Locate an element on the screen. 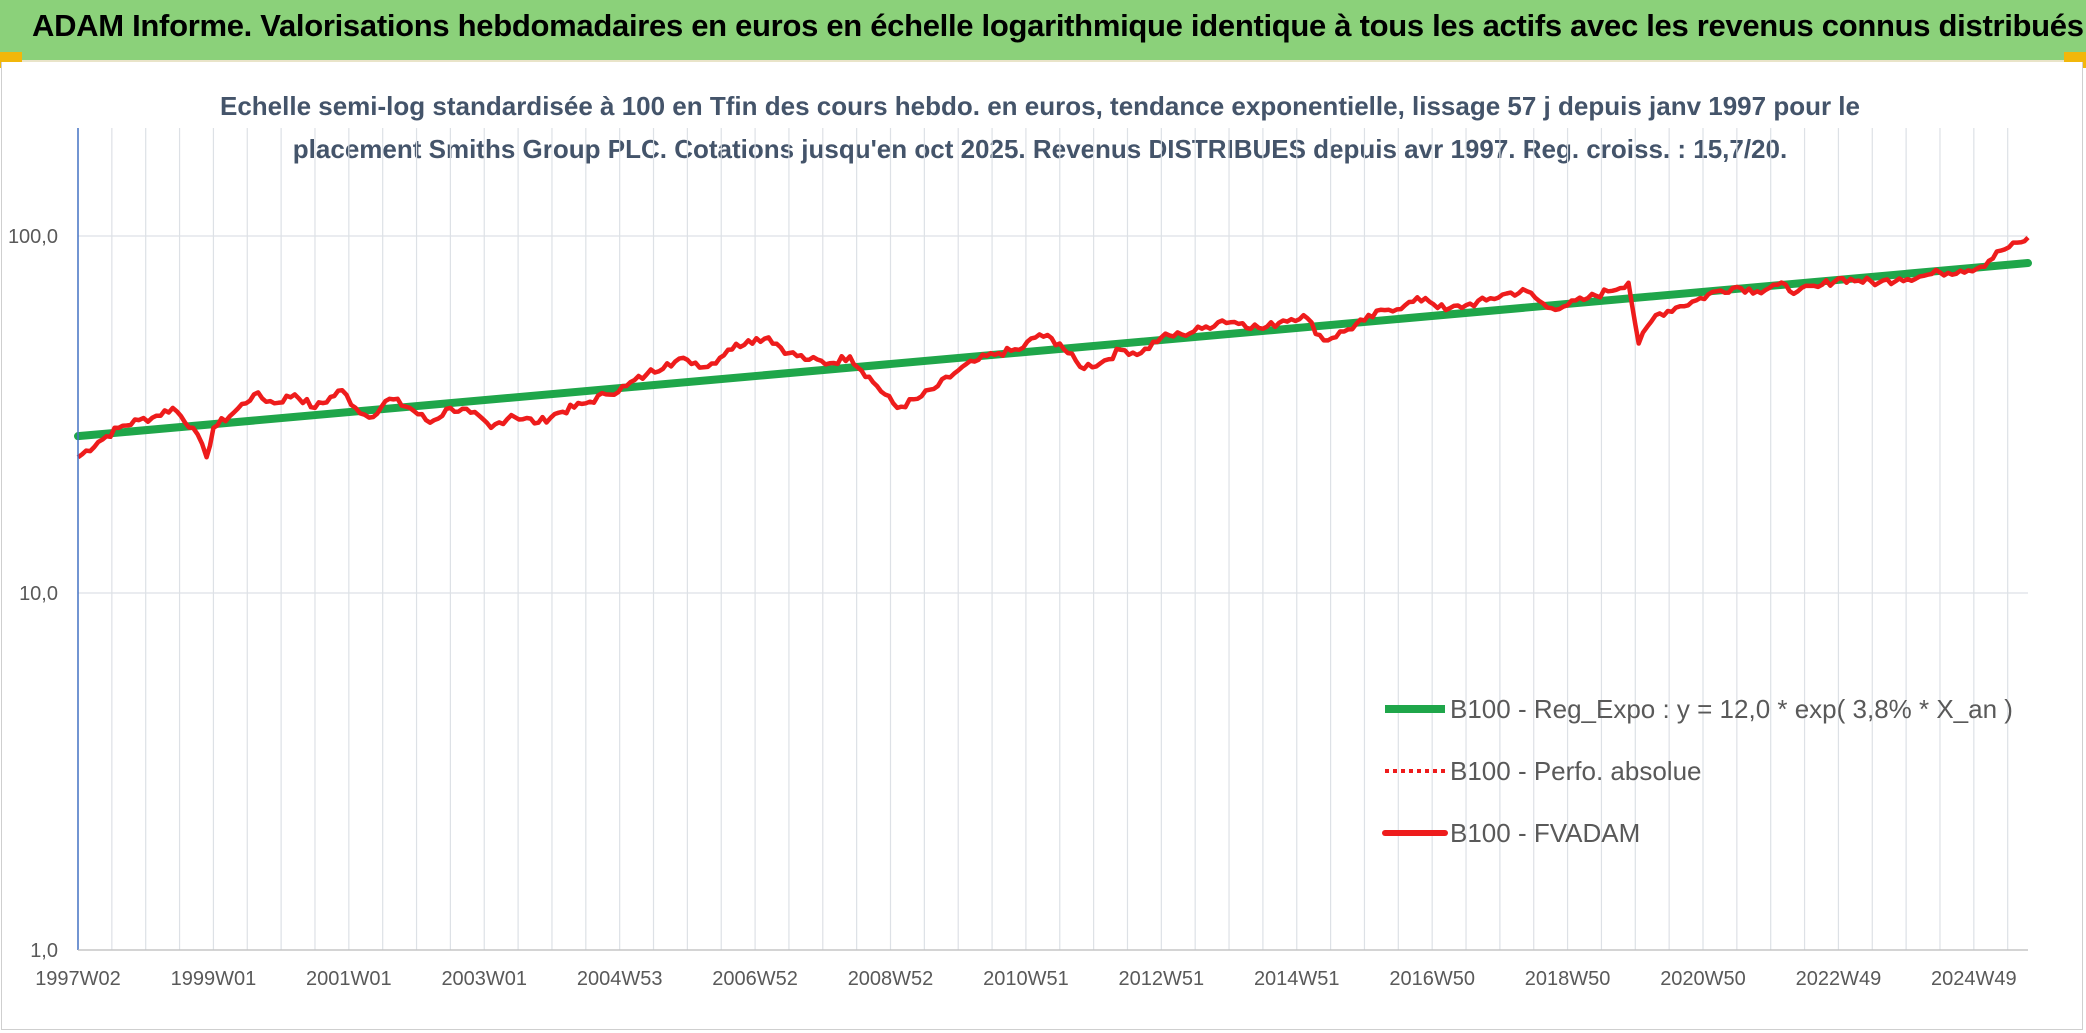 Image resolution: width=2086 pixels, height=1033 pixels. legend-label-3: B100 - FVADAM is located at coordinates (1545, 833).